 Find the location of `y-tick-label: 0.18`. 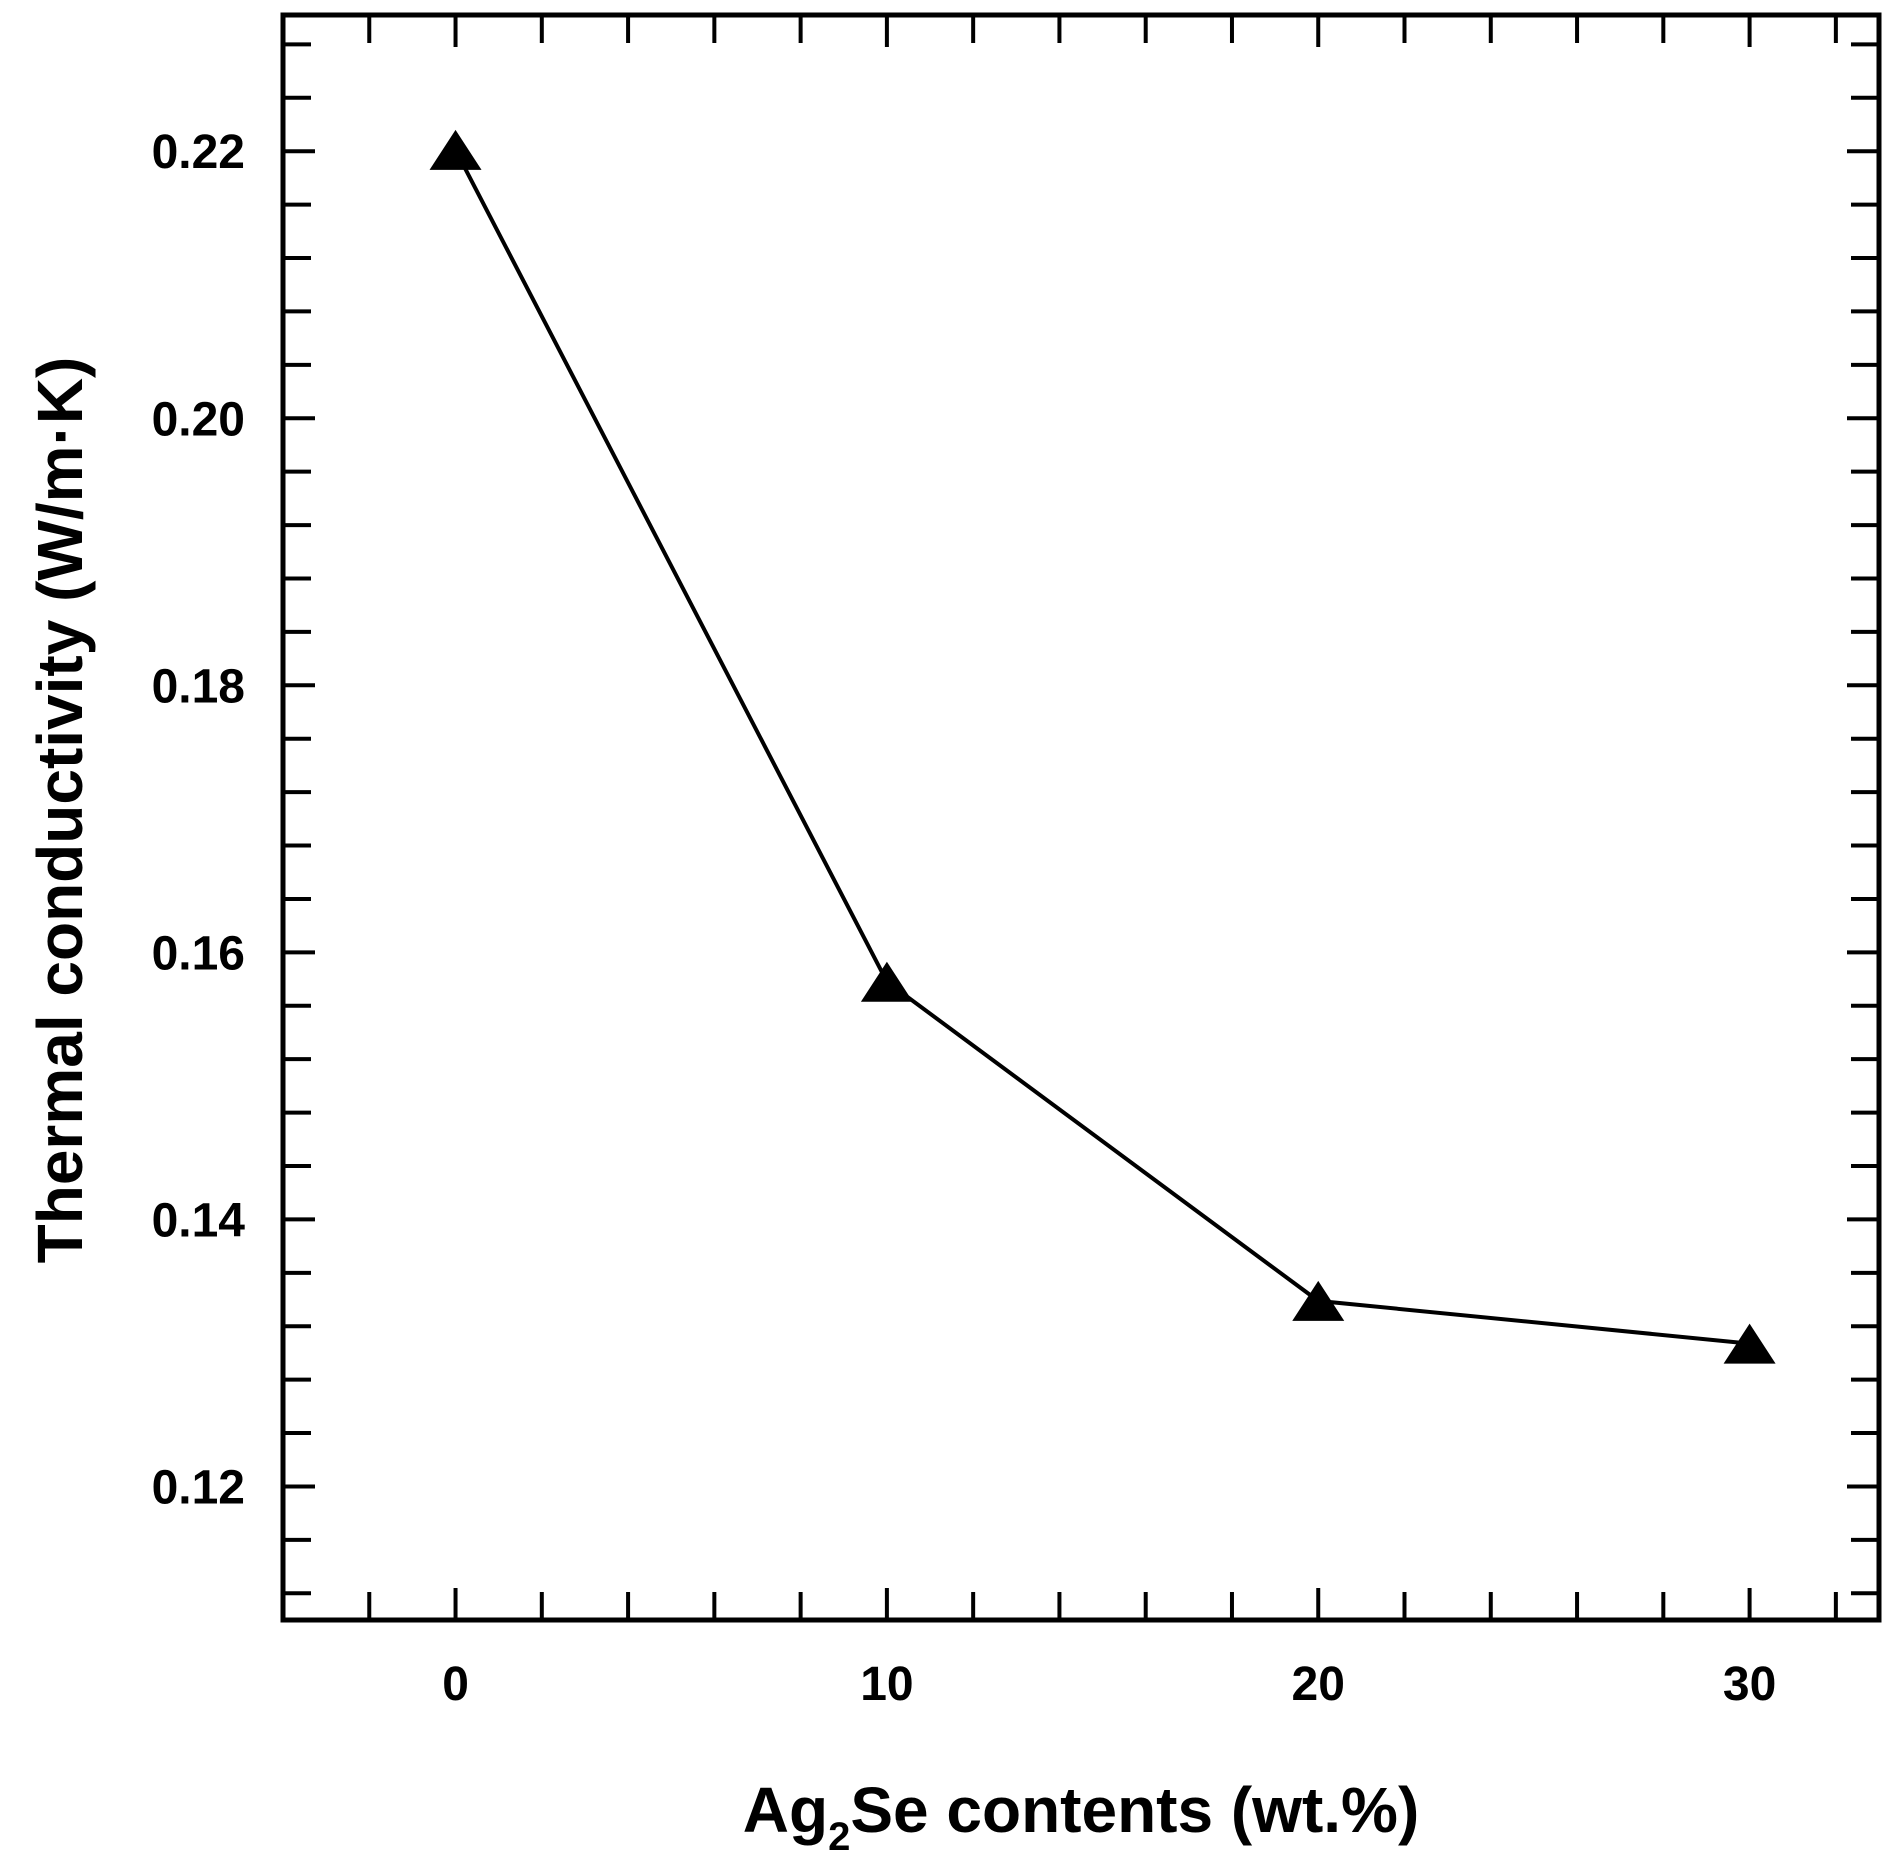

y-tick-label: 0.18 is located at coordinates (198, 686).